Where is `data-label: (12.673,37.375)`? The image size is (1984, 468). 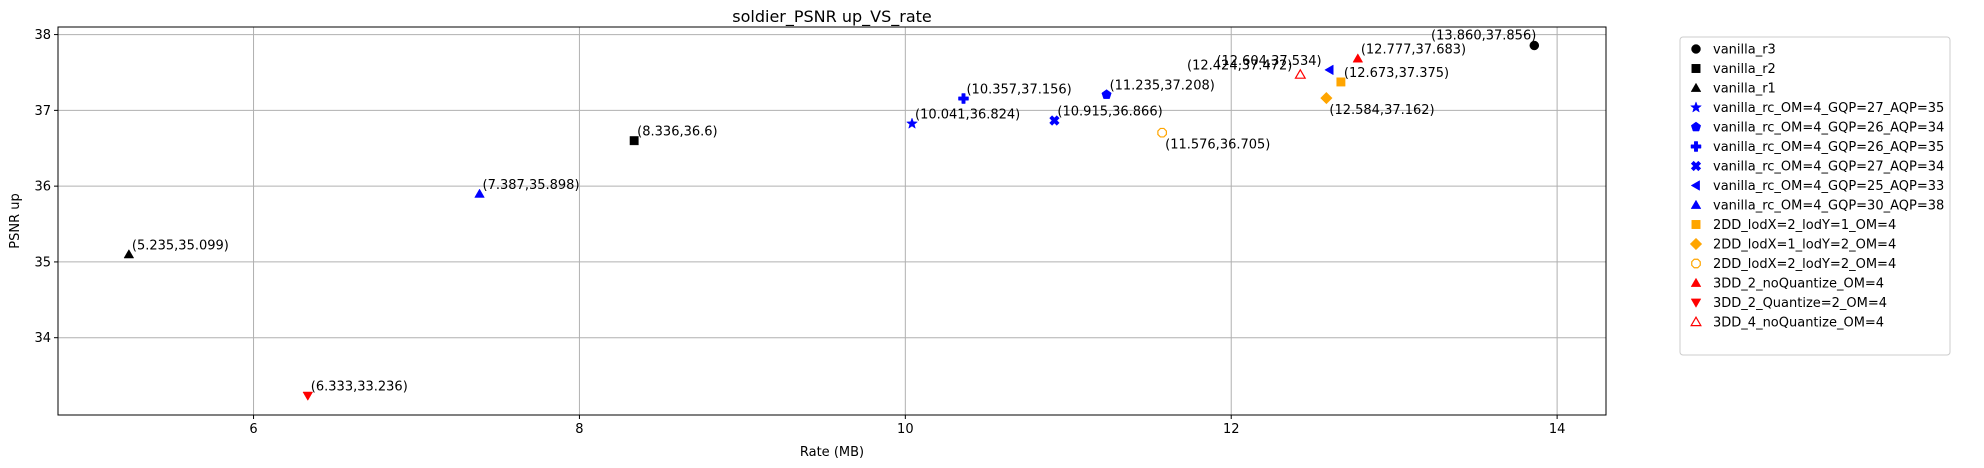
data-label: (12.673,37.375) is located at coordinates (1396, 73).